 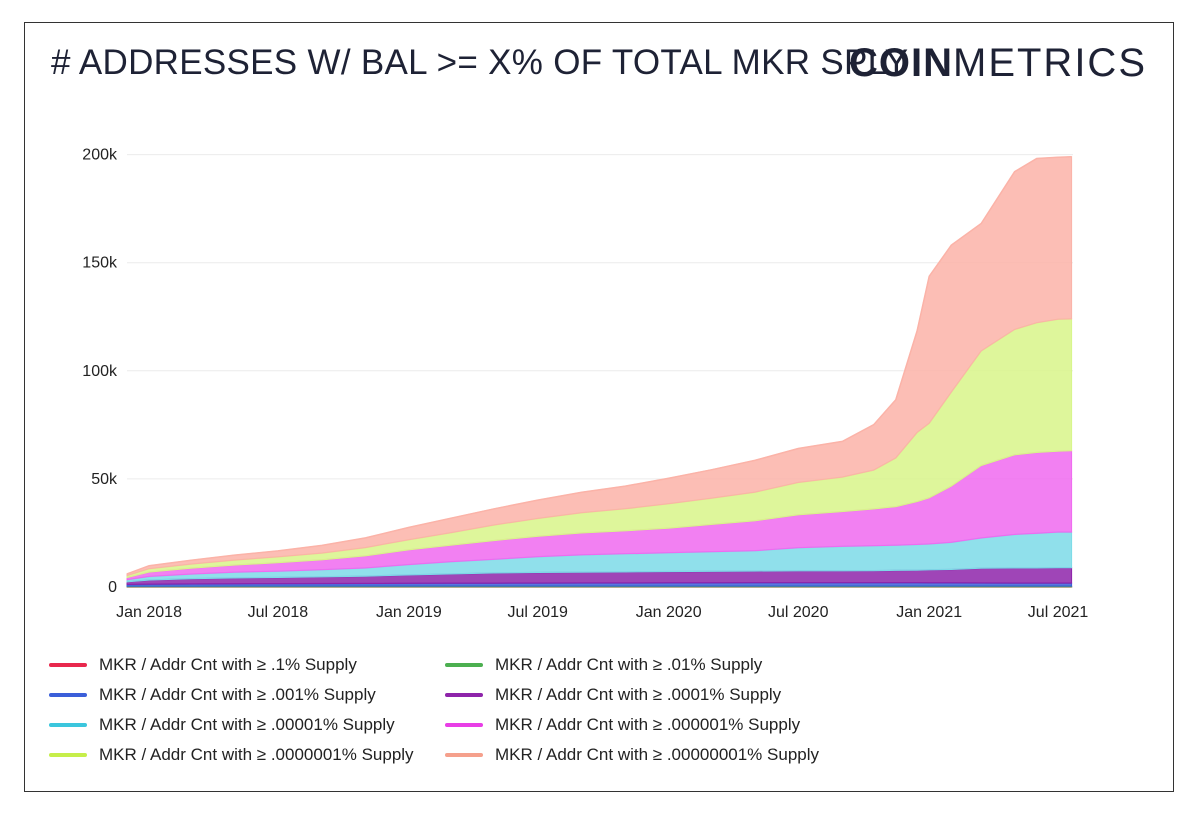 I want to click on legend-item: MKR / Addr Cnt with ≥ .0000001% Supply, so click(x=231, y=755).